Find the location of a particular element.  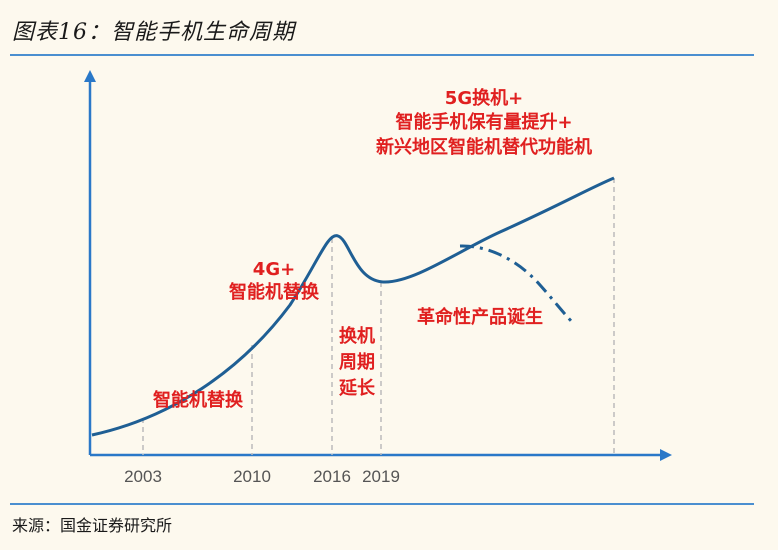

year-label-2019: 2019 is located at coordinates (381, 476).